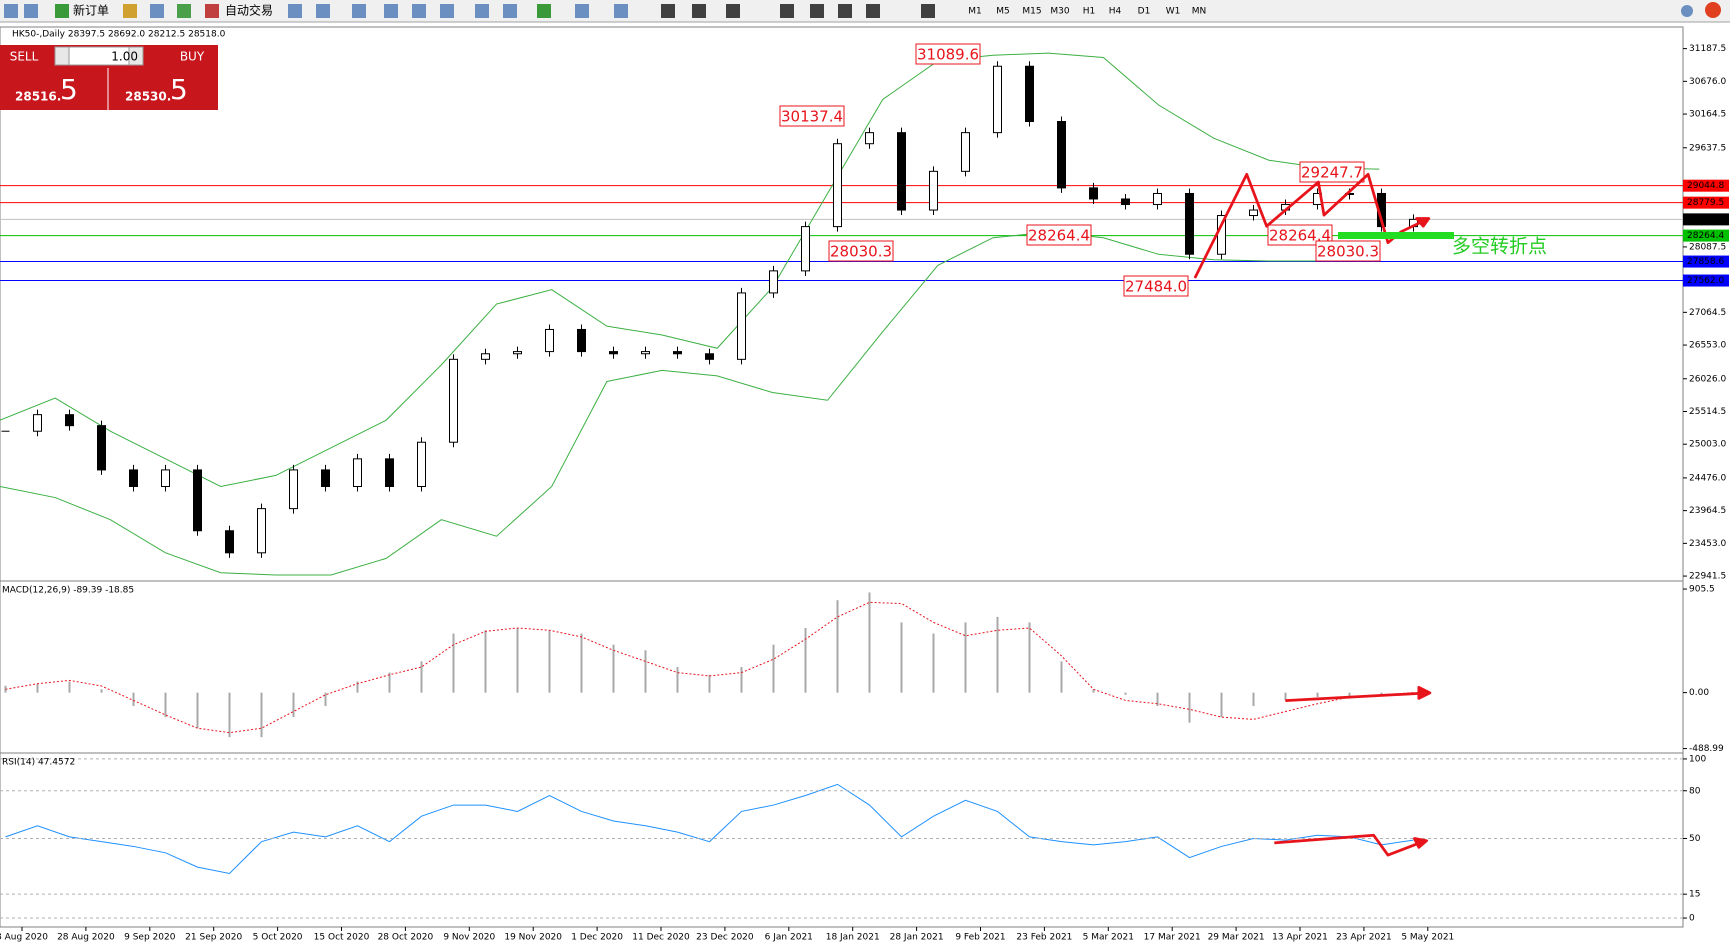 This screenshot has width=1730, height=948. Describe the element at coordinates (1396, 235) in the screenshot. I see `turning-point-bar` at that location.